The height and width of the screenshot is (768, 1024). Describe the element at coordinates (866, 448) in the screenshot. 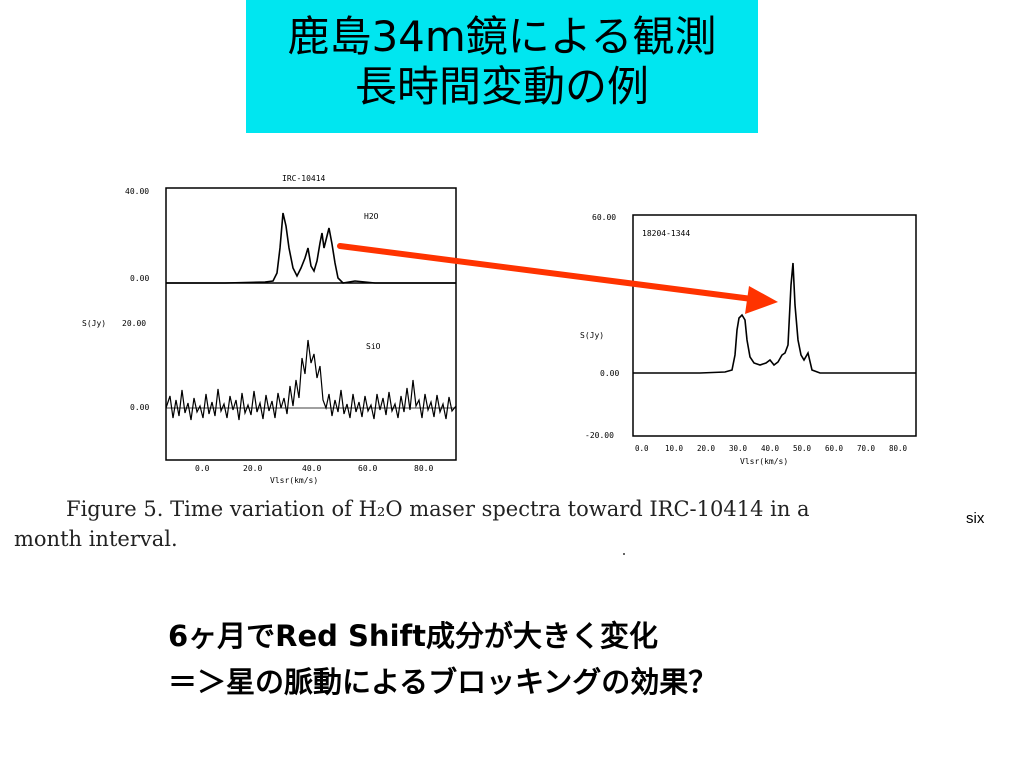

I see `right-xtick-7: 70.0` at that location.